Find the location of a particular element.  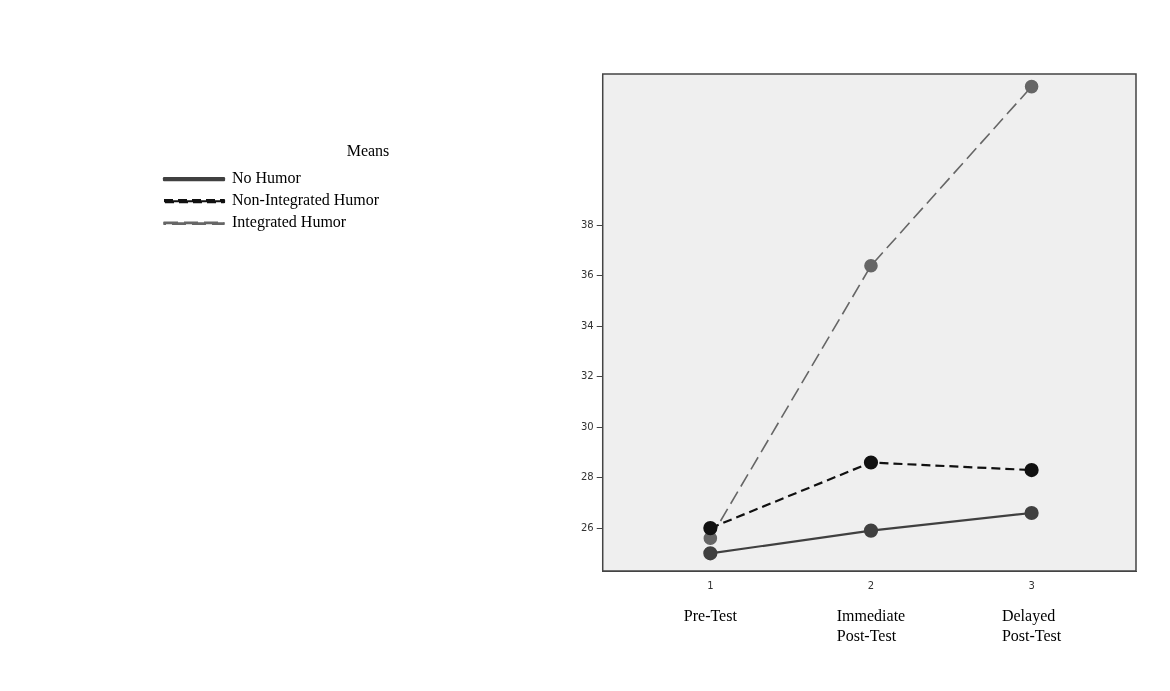

y-tick-label: 30 is located at coordinates (587, 426).